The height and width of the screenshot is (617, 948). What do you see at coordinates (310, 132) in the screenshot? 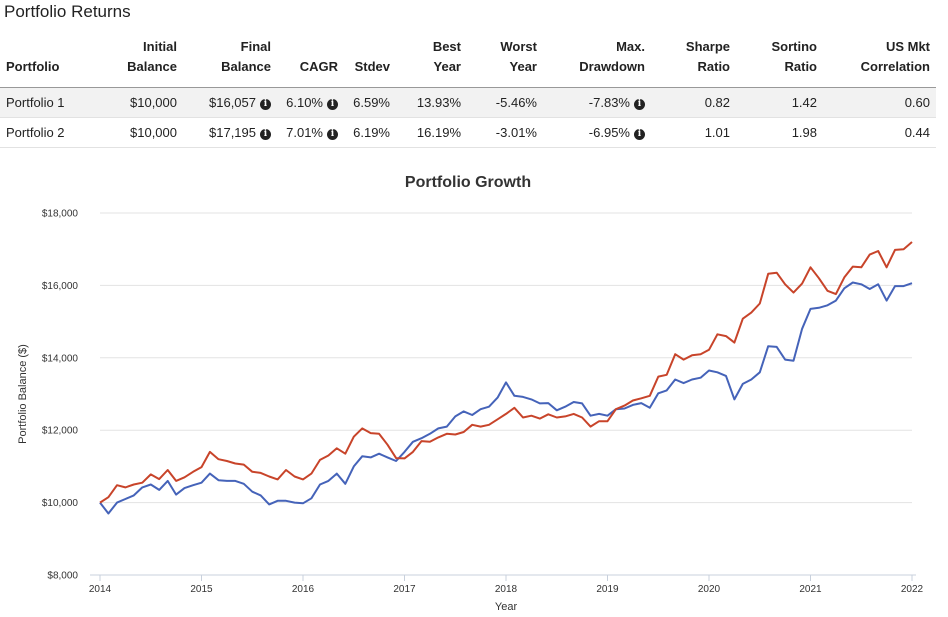
I see `cell-cagr: 7.01% i` at bounding box center [310, 132].